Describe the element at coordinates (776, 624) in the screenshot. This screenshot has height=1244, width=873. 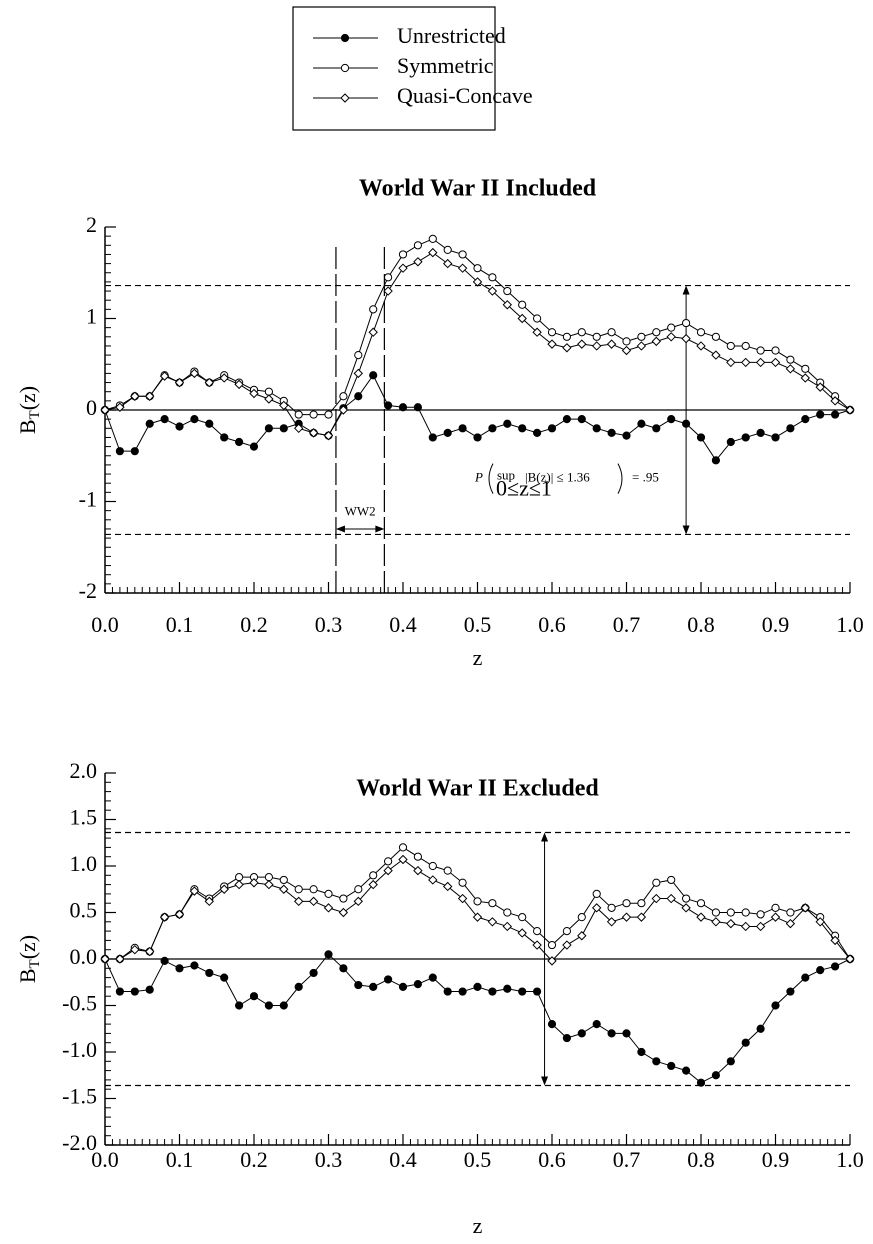
I see `x-tick-label: 0.9` at that location.